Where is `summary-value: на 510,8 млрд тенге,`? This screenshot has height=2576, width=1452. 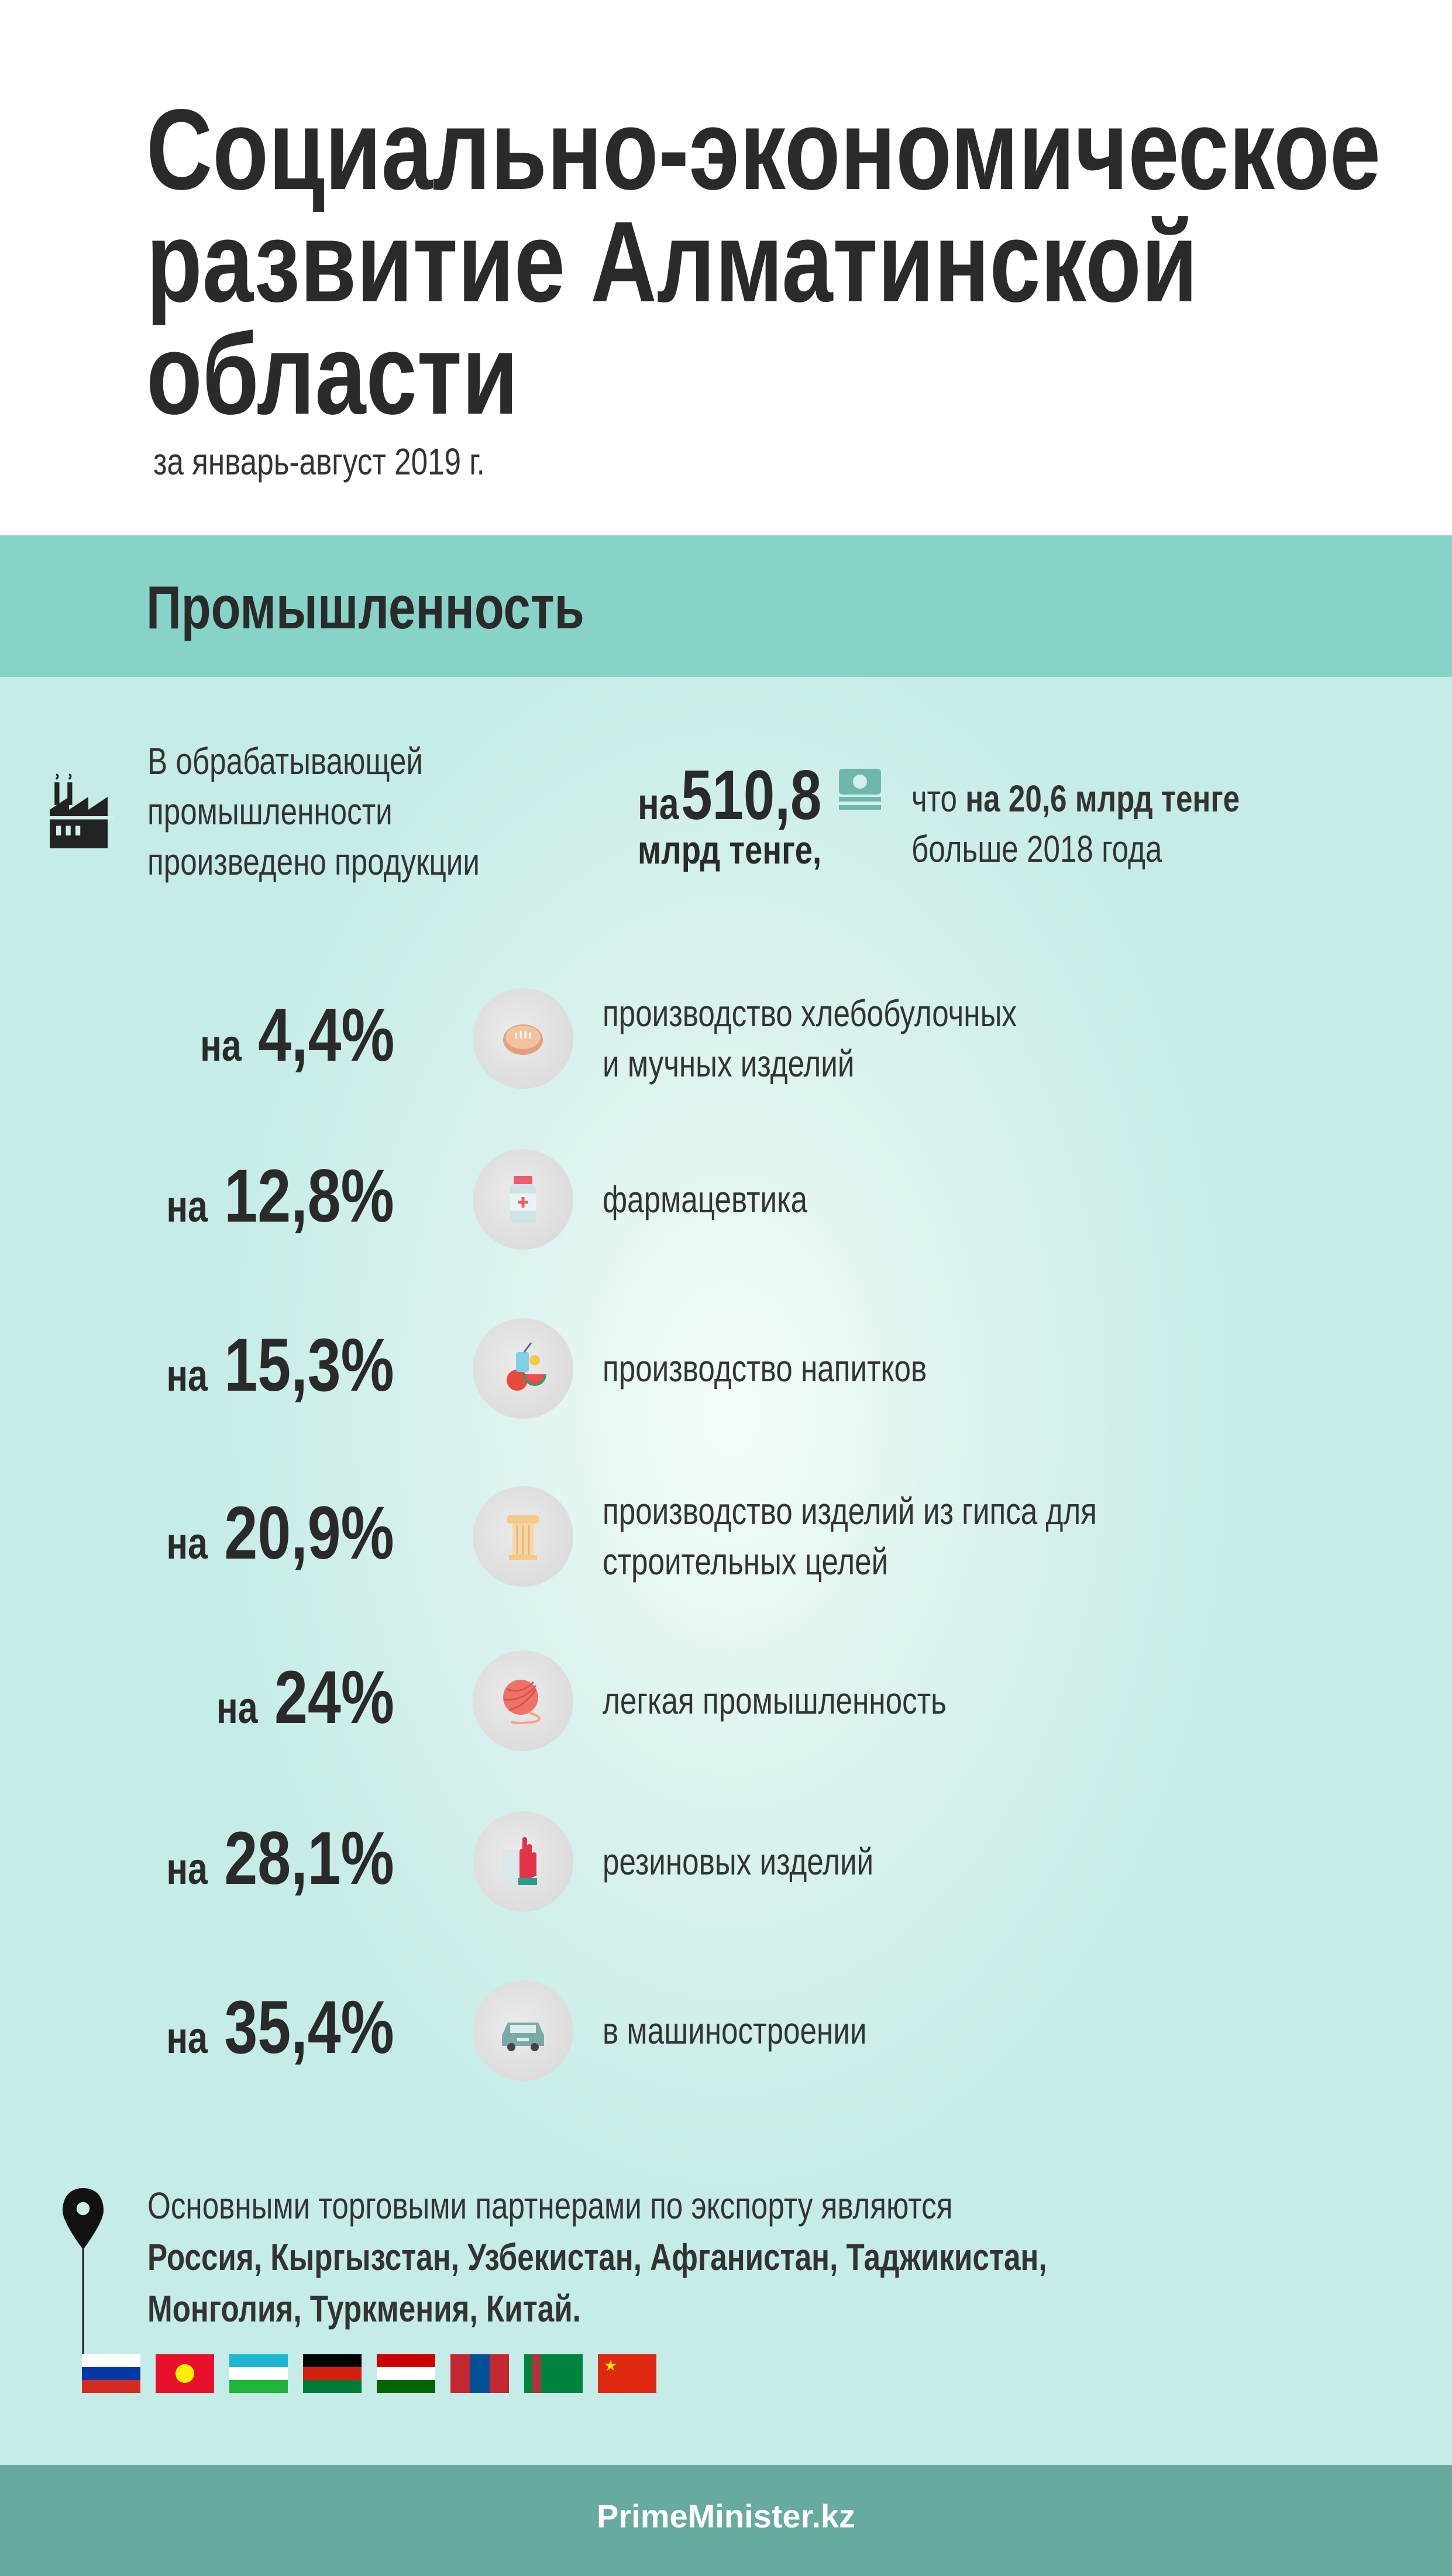
summary-value: на 510,8 млрд тенге, is located at coordinates (729, 813).